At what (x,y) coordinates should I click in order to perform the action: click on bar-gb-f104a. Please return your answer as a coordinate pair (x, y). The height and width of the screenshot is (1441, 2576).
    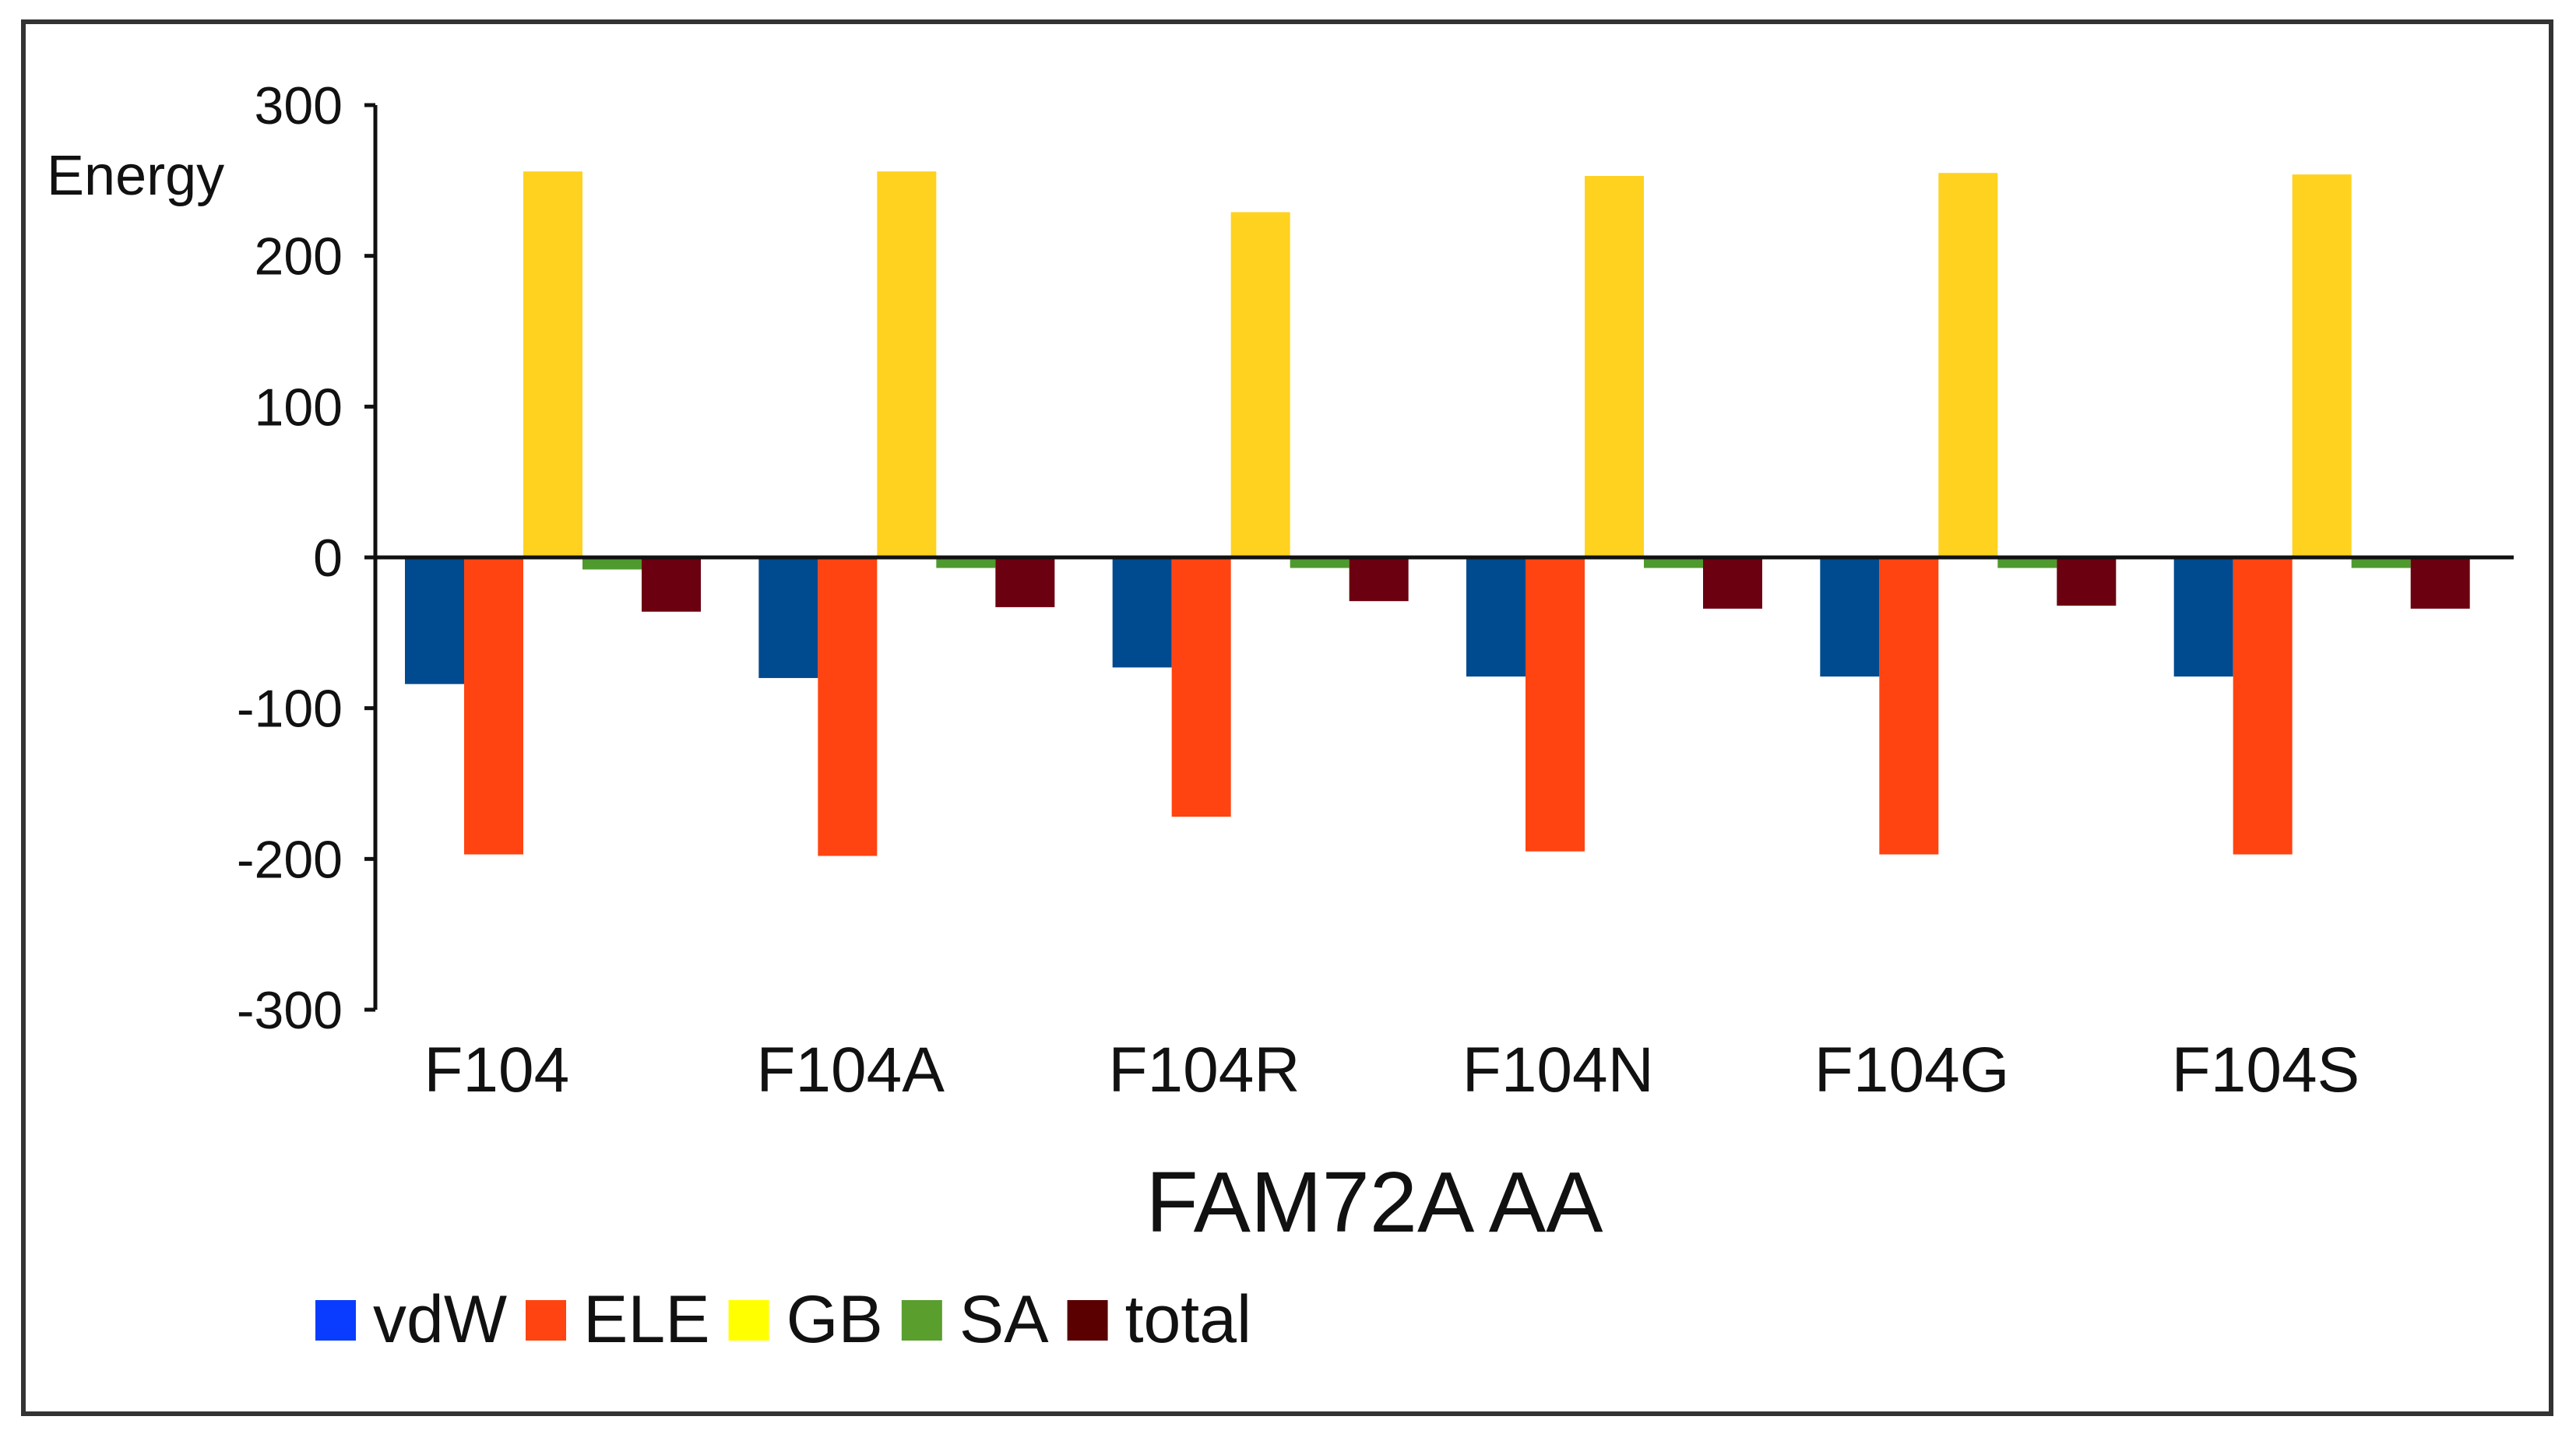
    Looking at the image, I should click on (907, 364).